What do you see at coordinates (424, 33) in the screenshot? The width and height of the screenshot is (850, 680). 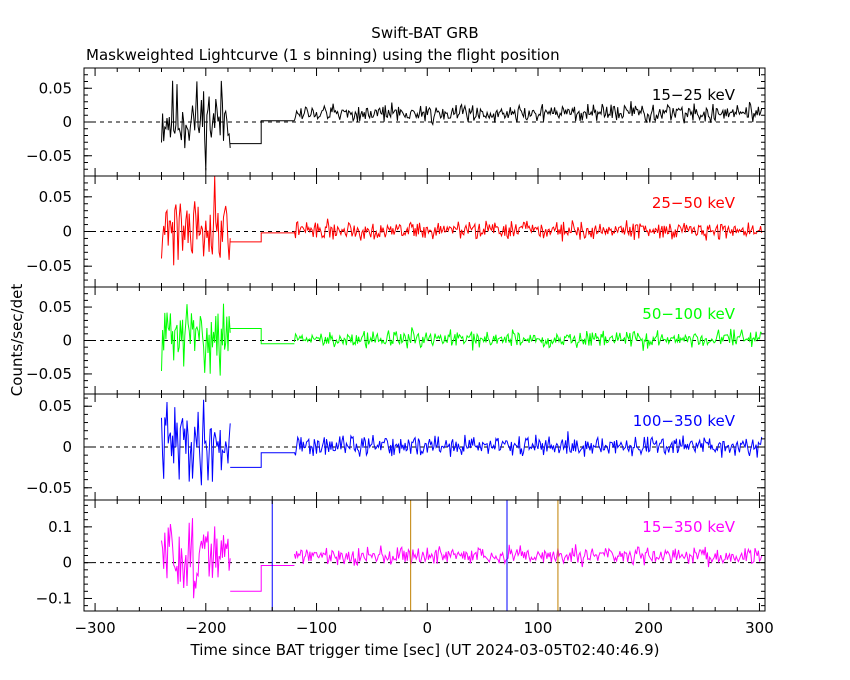 I see `chart-title: Swift-BAT GRB` at bounding box center [424, 33].